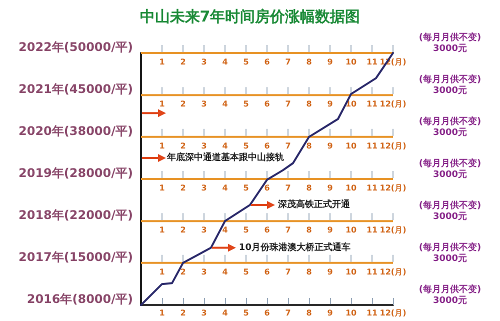 This screenshot has width=500, height=321. Describe the element at coordinates (313, 204) in the screenshot. I see `annotation: 深茂高铁正式开通` at that location.